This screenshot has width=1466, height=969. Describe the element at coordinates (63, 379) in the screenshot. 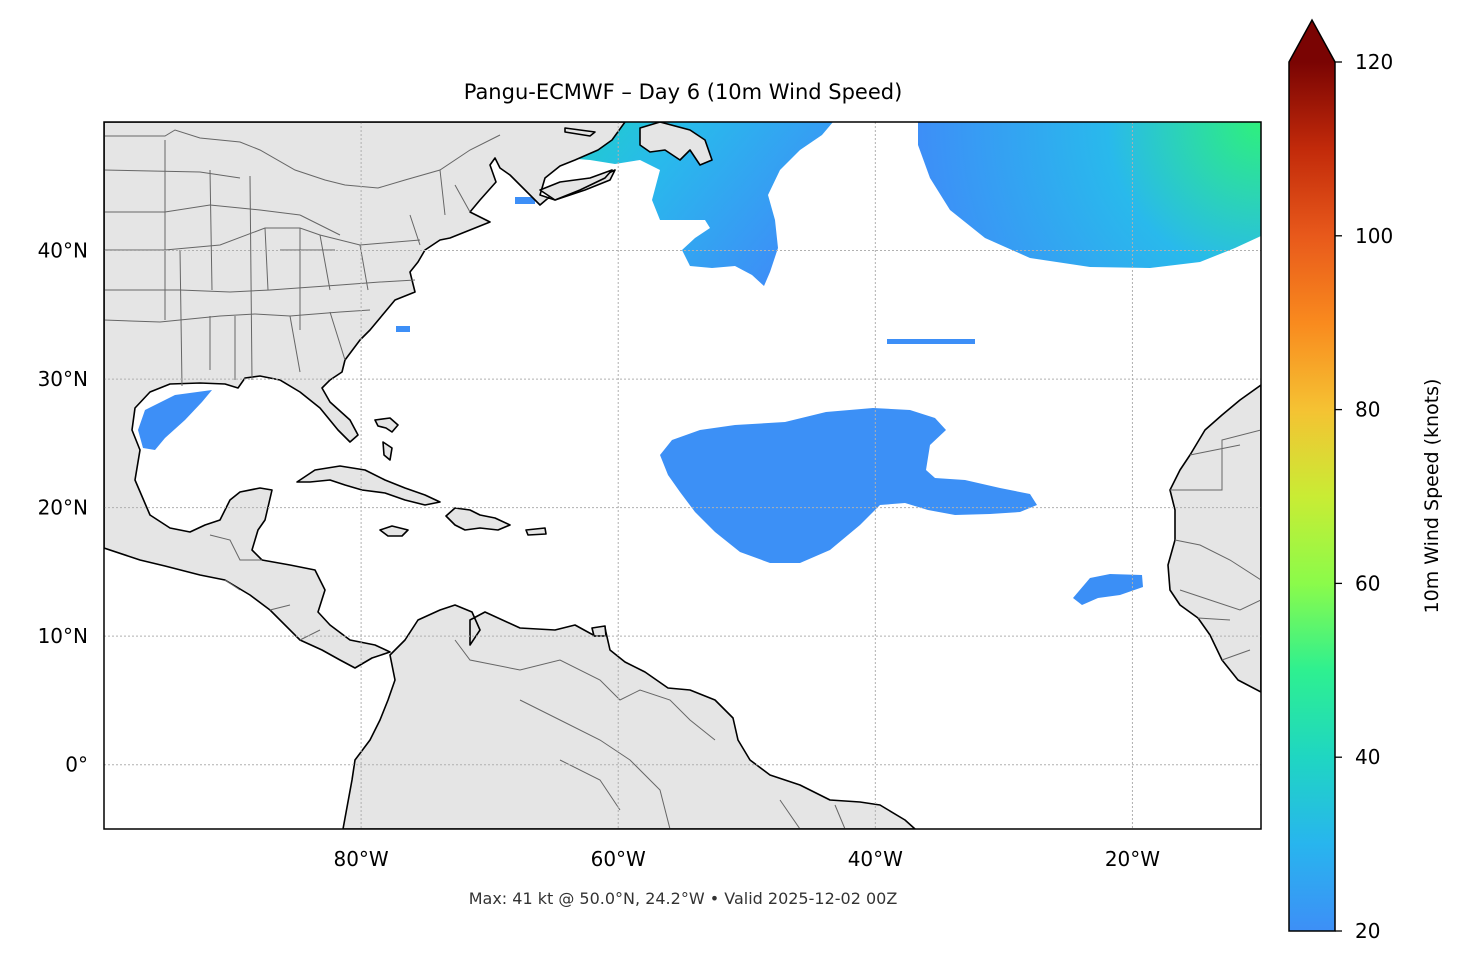

I see `lat-tick-label: 30°N` at that location.